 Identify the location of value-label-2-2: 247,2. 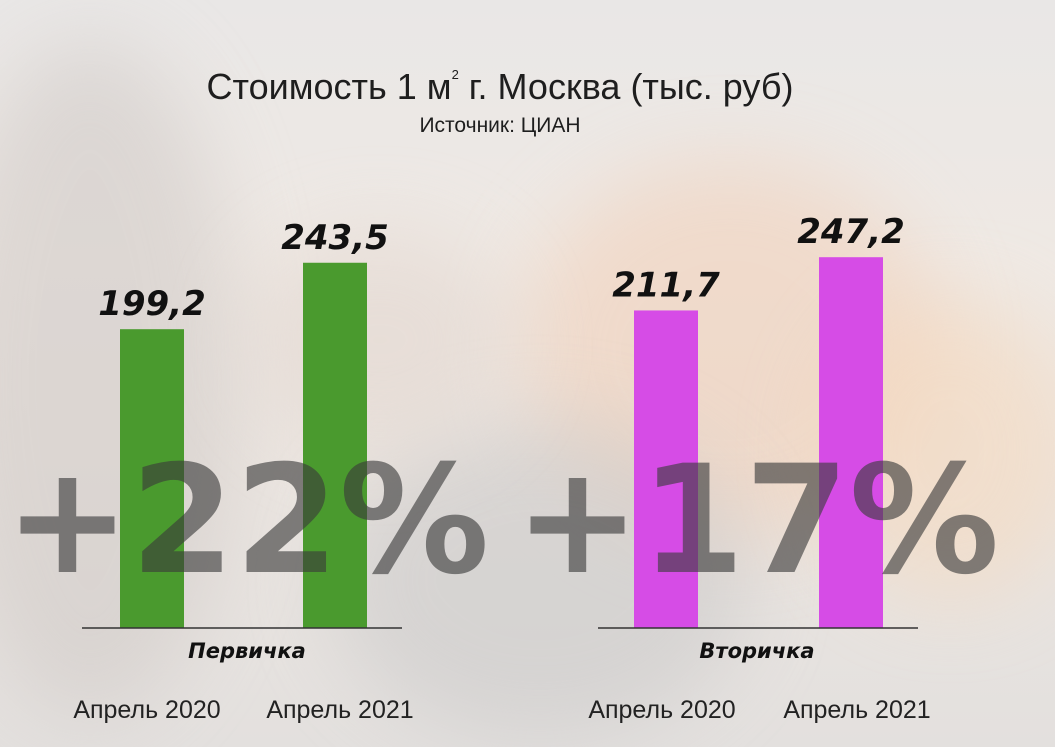
(851, 232).